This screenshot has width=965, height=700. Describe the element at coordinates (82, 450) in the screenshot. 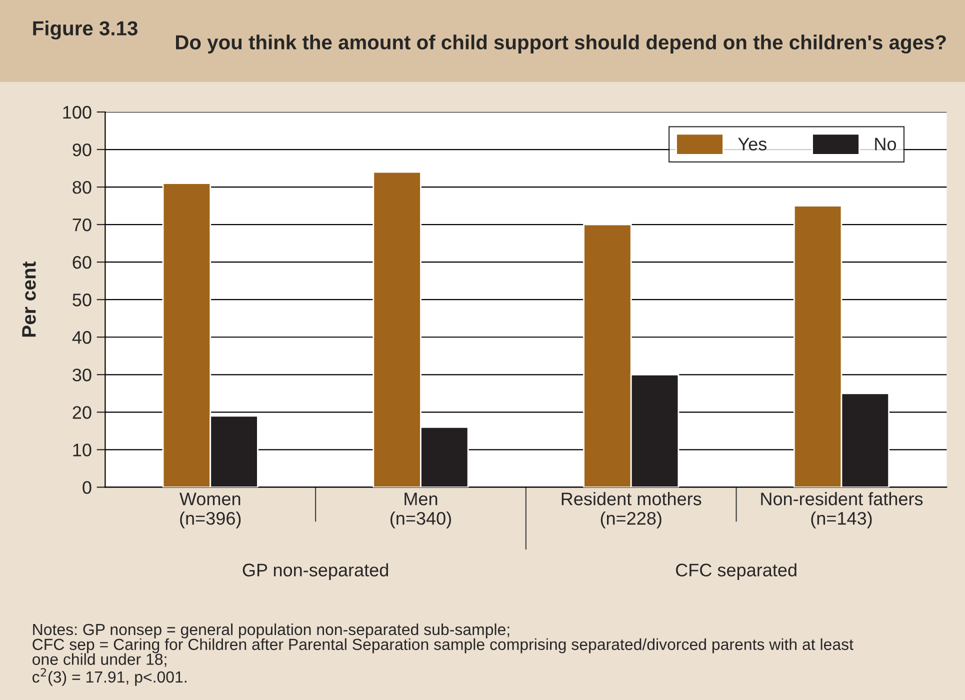

I see `y-tick-label: 10` at that location.